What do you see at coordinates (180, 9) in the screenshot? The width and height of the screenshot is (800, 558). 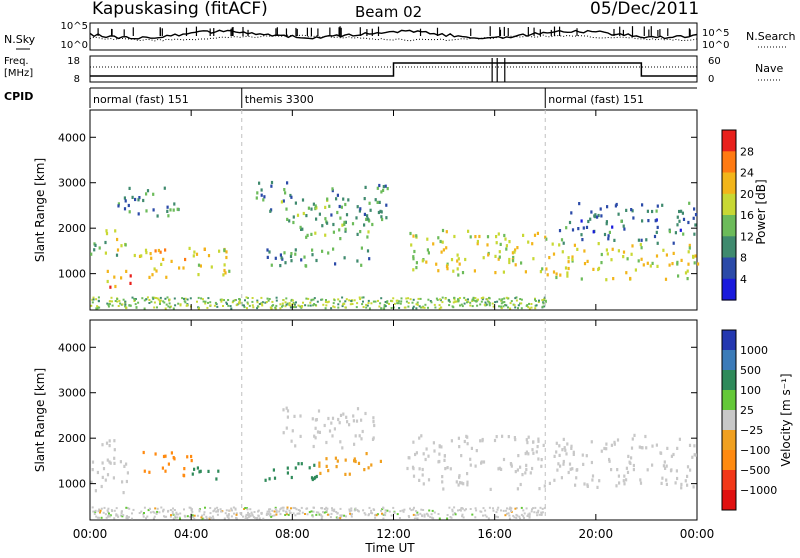 I see `station-title: Kapuskasing (fitACF)` at bounding box center [180, 9].